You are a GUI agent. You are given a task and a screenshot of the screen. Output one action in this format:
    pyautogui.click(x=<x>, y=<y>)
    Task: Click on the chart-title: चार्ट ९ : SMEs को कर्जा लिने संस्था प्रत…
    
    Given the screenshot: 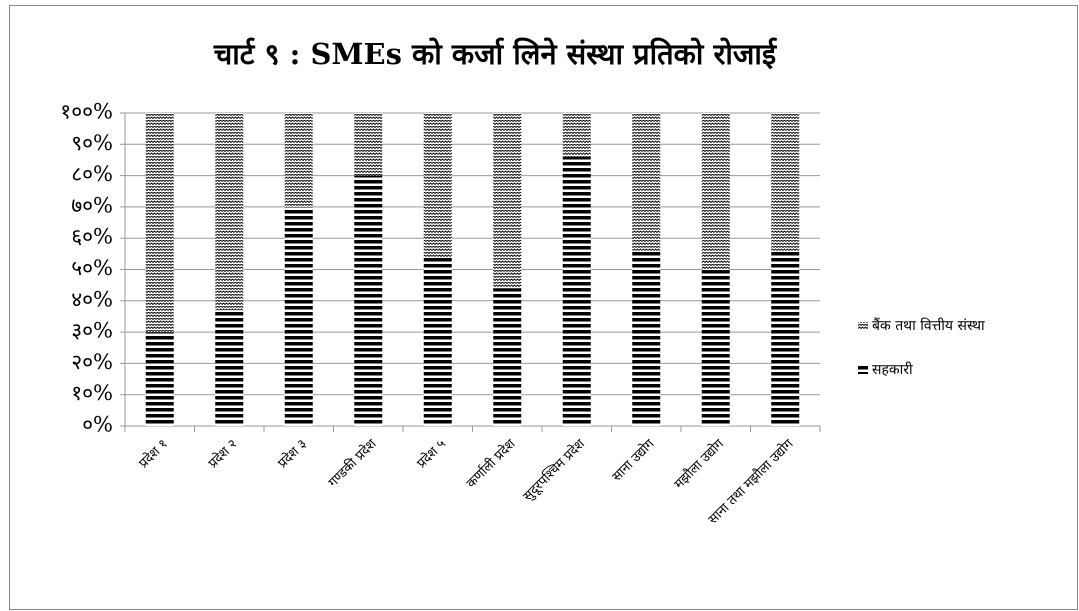 What is the action you would take?
    pyautogui.click(x=495, y=54)
    